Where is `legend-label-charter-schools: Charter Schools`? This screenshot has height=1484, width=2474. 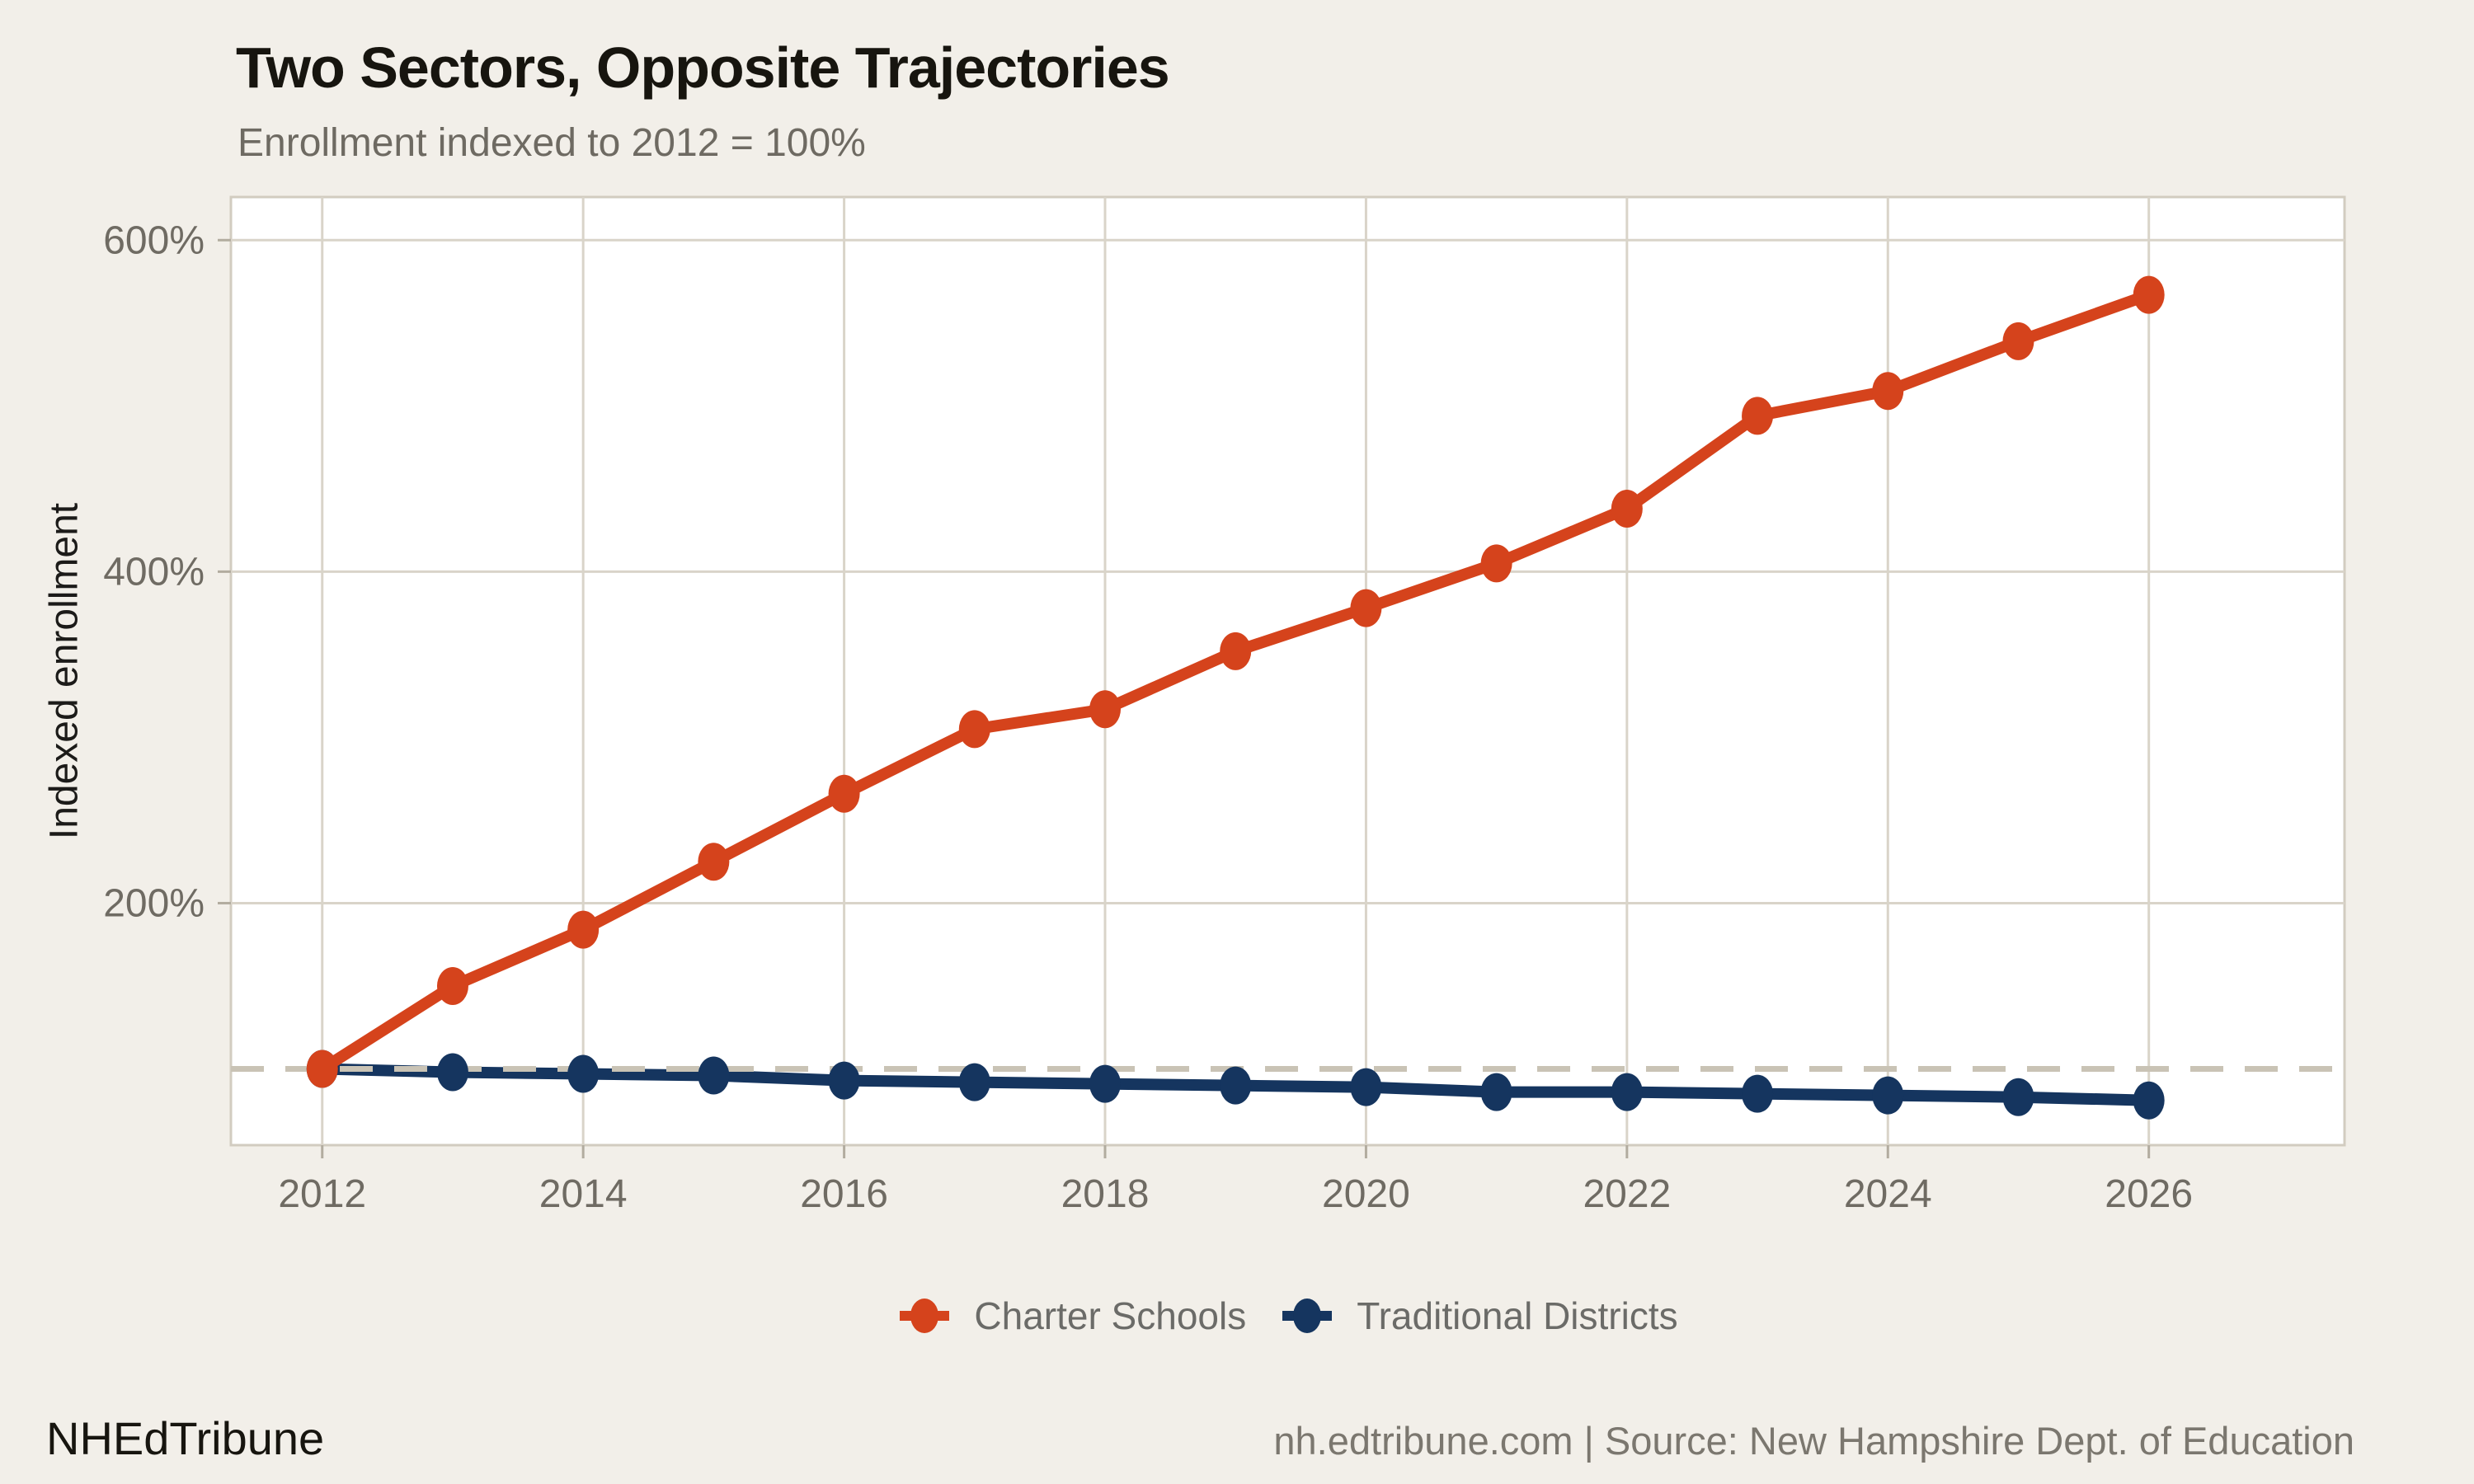 legend-label-charter-schools: Charter Schools is located at coordinates (1110, 1315).